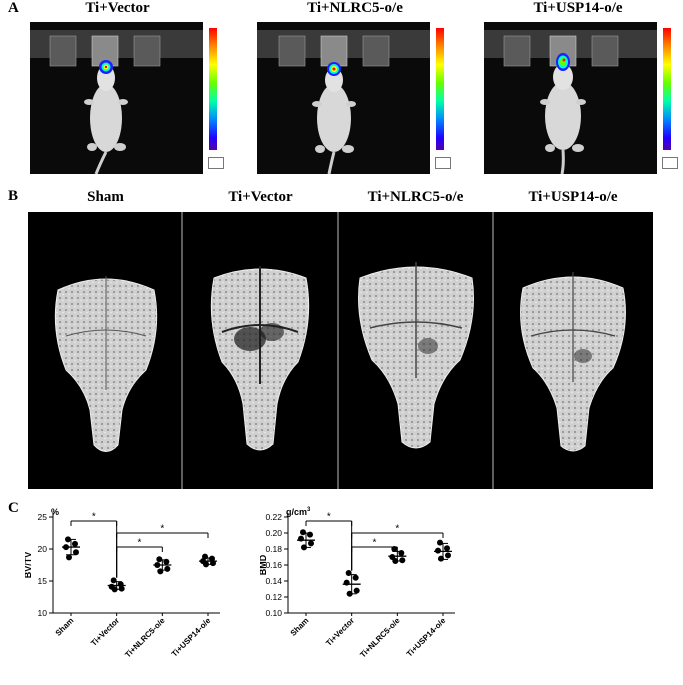 The height and width of the screenshot is (685, 683). What do you see at coordinates (355, 8) in the screenshot?
I see `panel-a-title-2: Ti+NLRC5-o/e` at bounding box center [355, 8].